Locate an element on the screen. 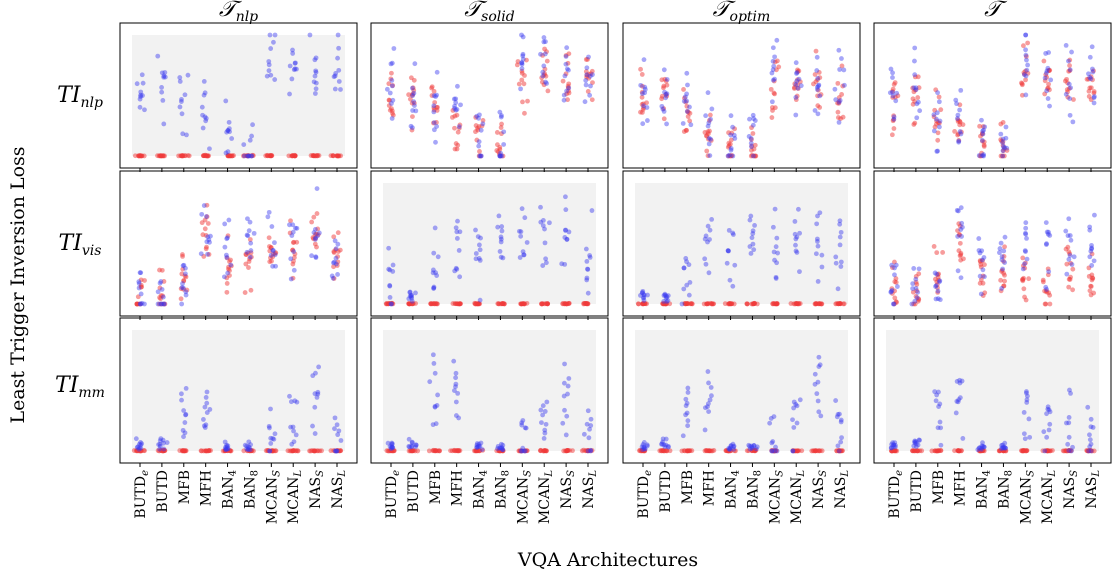 The width and height of the screenshot is (1112, 573). panel-r2-c0 is located at coordinates (238, 392).